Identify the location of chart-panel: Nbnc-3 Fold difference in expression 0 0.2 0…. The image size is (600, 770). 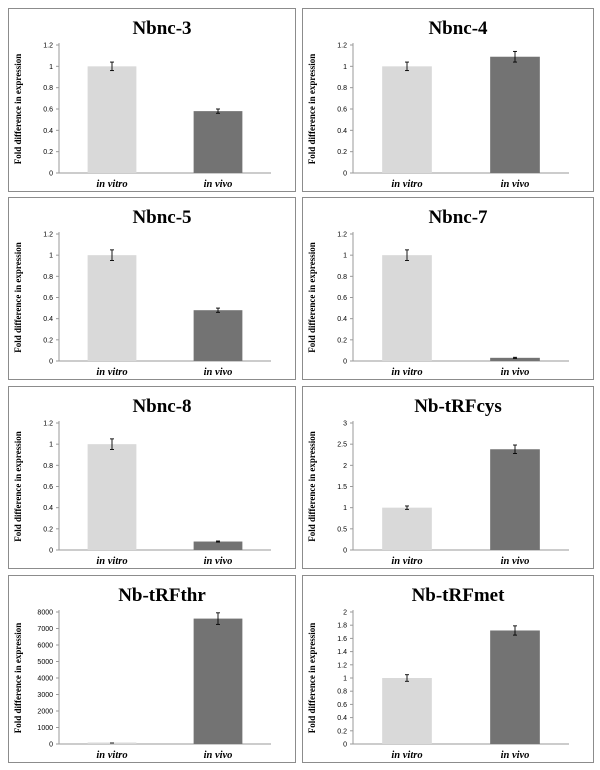
(152, 100).